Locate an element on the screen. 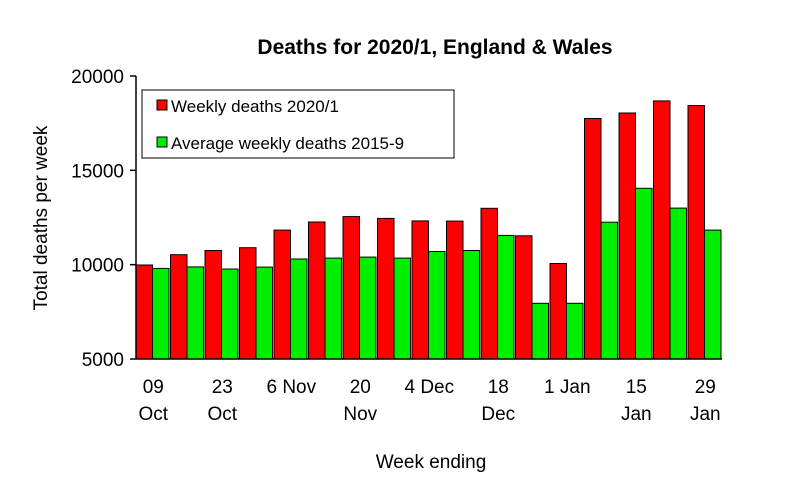 The height and width of the screenshot is (499, 798). y-tick-label: 15000 is located at coordinates (97, 171).